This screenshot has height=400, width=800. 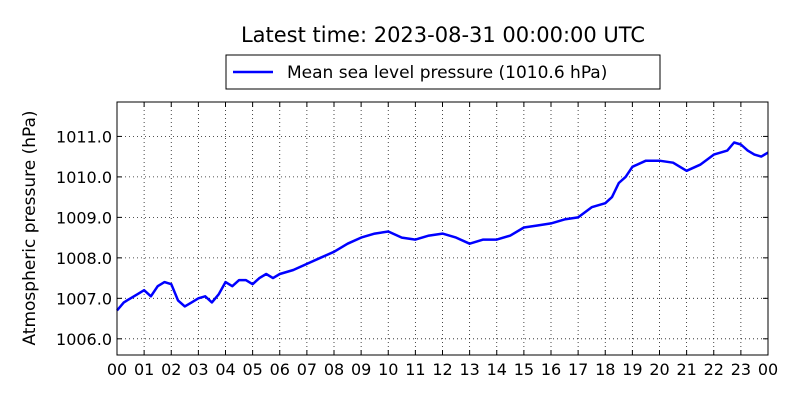 What do you see at coordinates (497, 369) in the screenshot?
I see `x-tick-label: 14` at bounding box center [497, 369].